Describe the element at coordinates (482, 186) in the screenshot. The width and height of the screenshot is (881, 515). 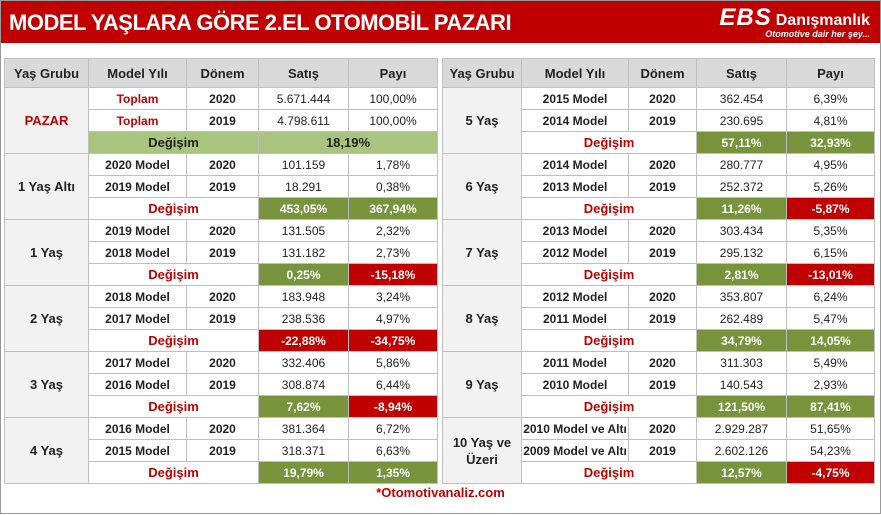
I see `group-label: 6 Yaş` at that location.